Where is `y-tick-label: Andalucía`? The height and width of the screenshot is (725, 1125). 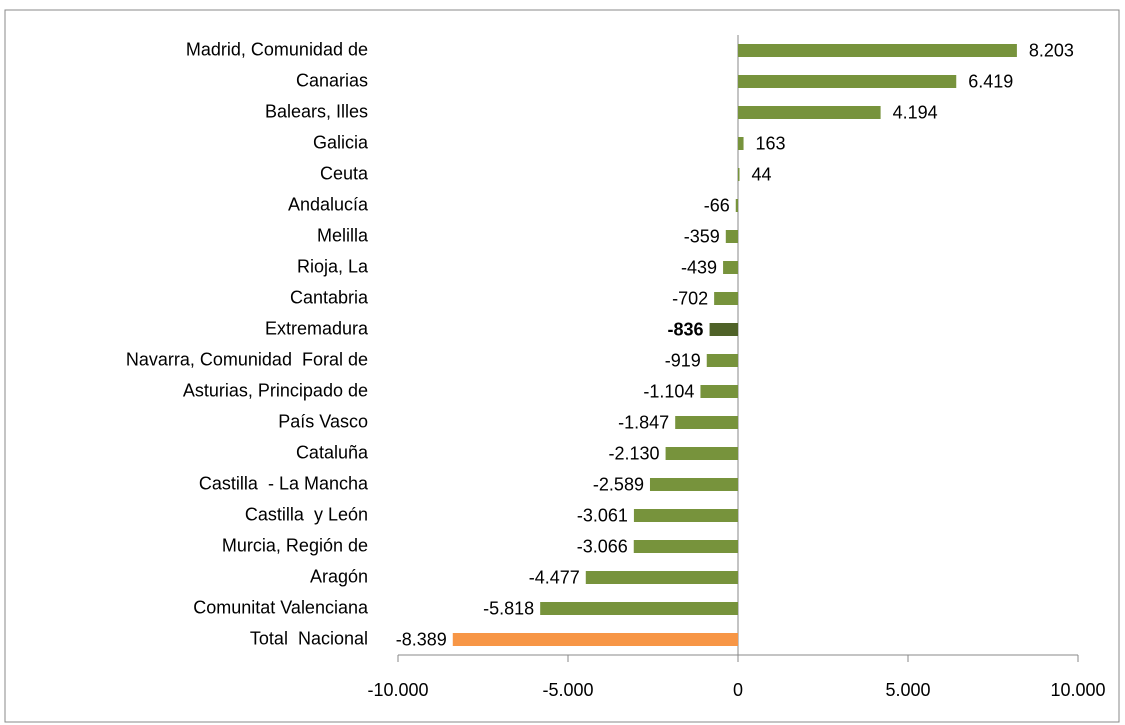 y-tick-label: Andalucía is located at coordinates (328, 204).